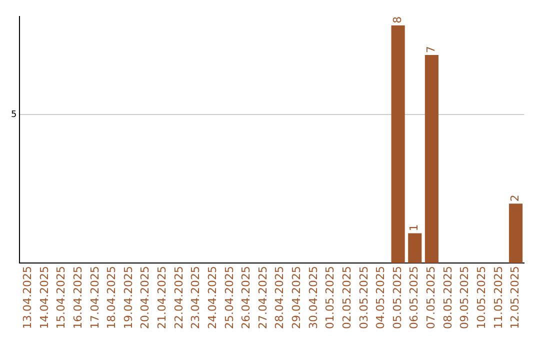 This screenshot has height=340, width=540. I want to click on data-label: 7, so click(431, 50).